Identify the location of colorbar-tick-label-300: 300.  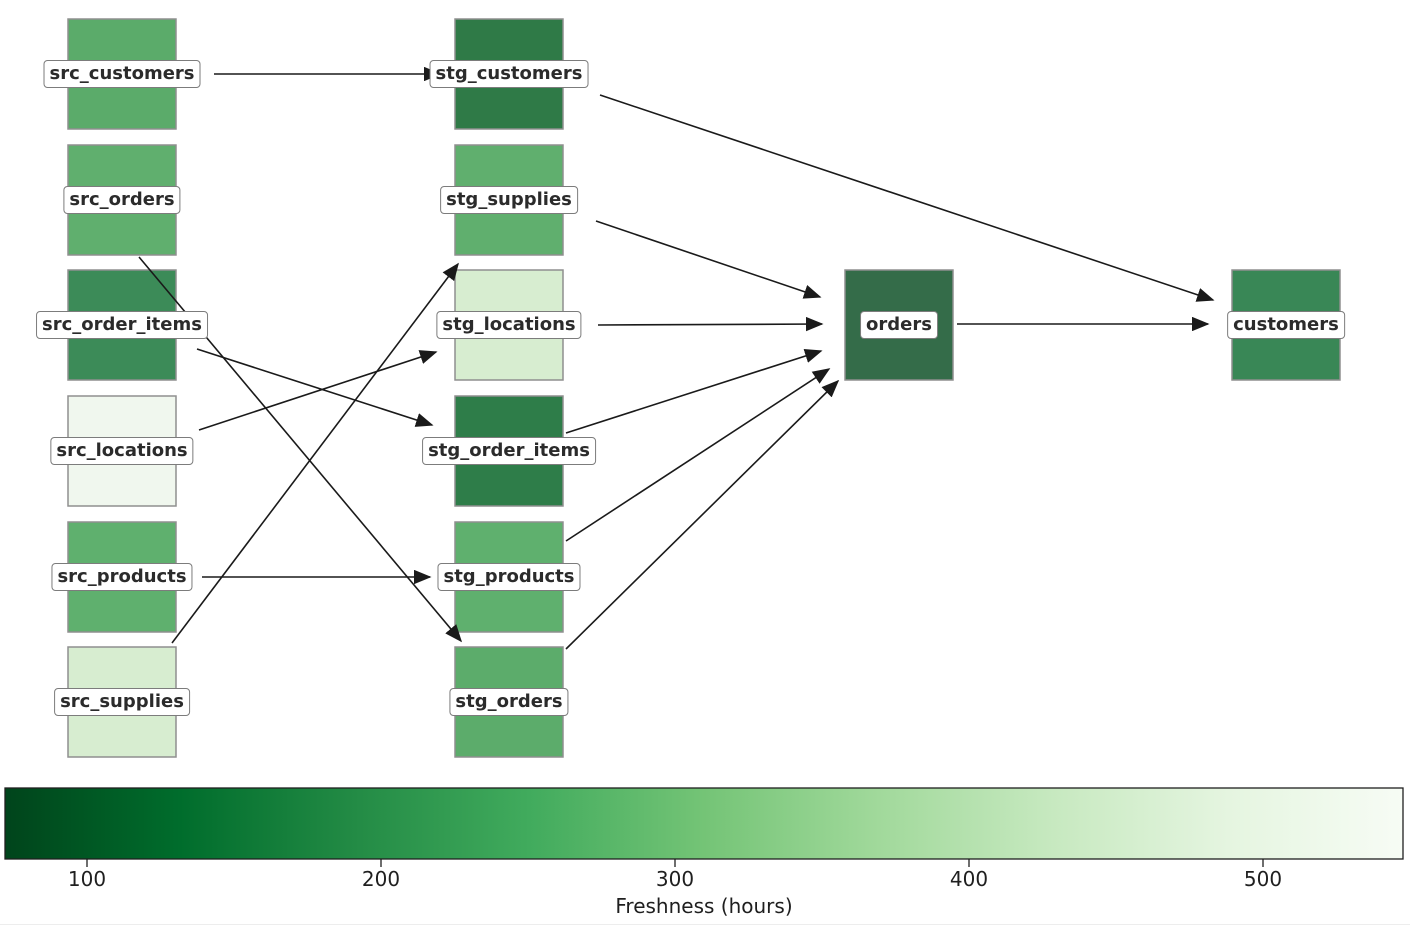
(675, 879).